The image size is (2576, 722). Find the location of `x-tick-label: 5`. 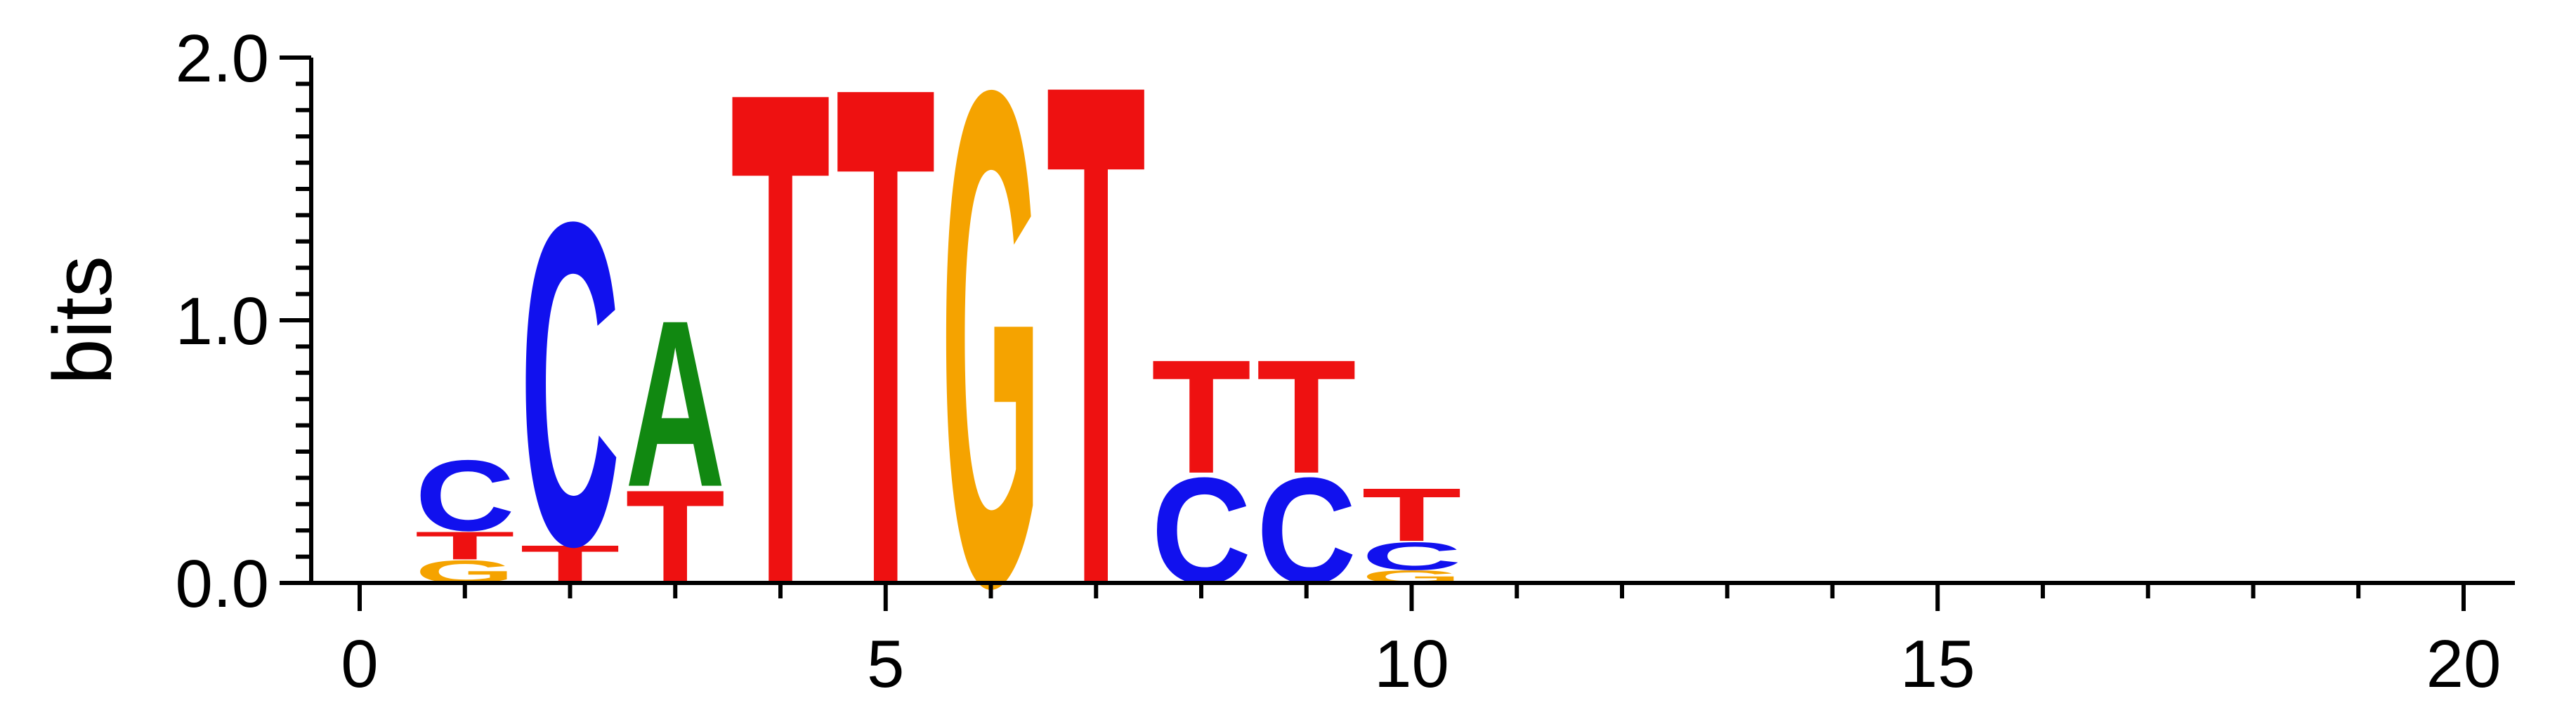

x-tick-label: 5 is located at coordinates (885, 664).